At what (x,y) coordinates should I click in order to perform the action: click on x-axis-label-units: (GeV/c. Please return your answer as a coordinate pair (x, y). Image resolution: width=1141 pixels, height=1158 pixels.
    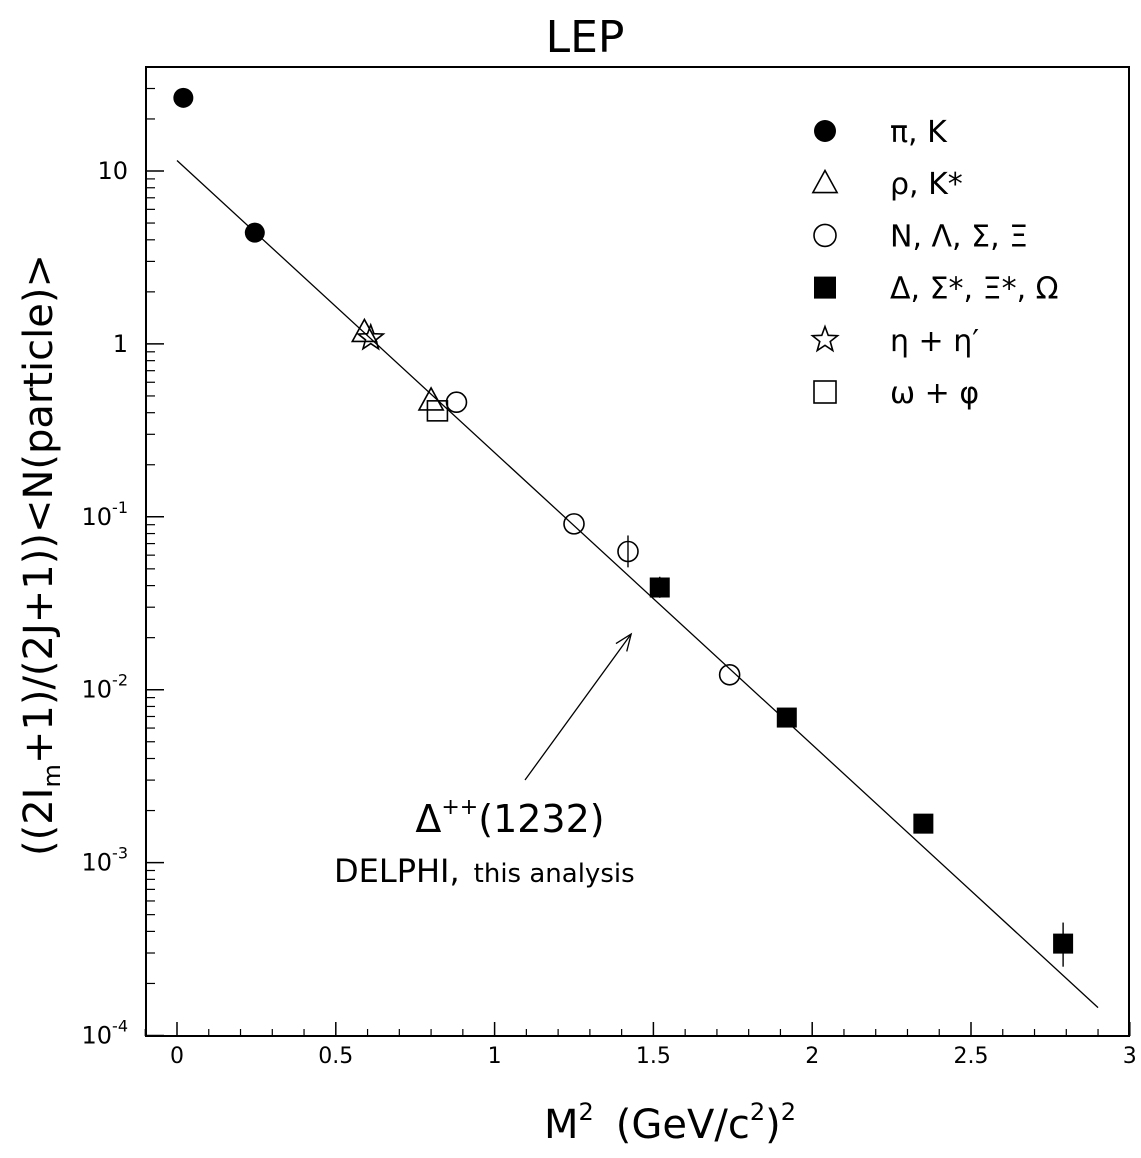
    Looking at the image, I should click on (683, 1125).